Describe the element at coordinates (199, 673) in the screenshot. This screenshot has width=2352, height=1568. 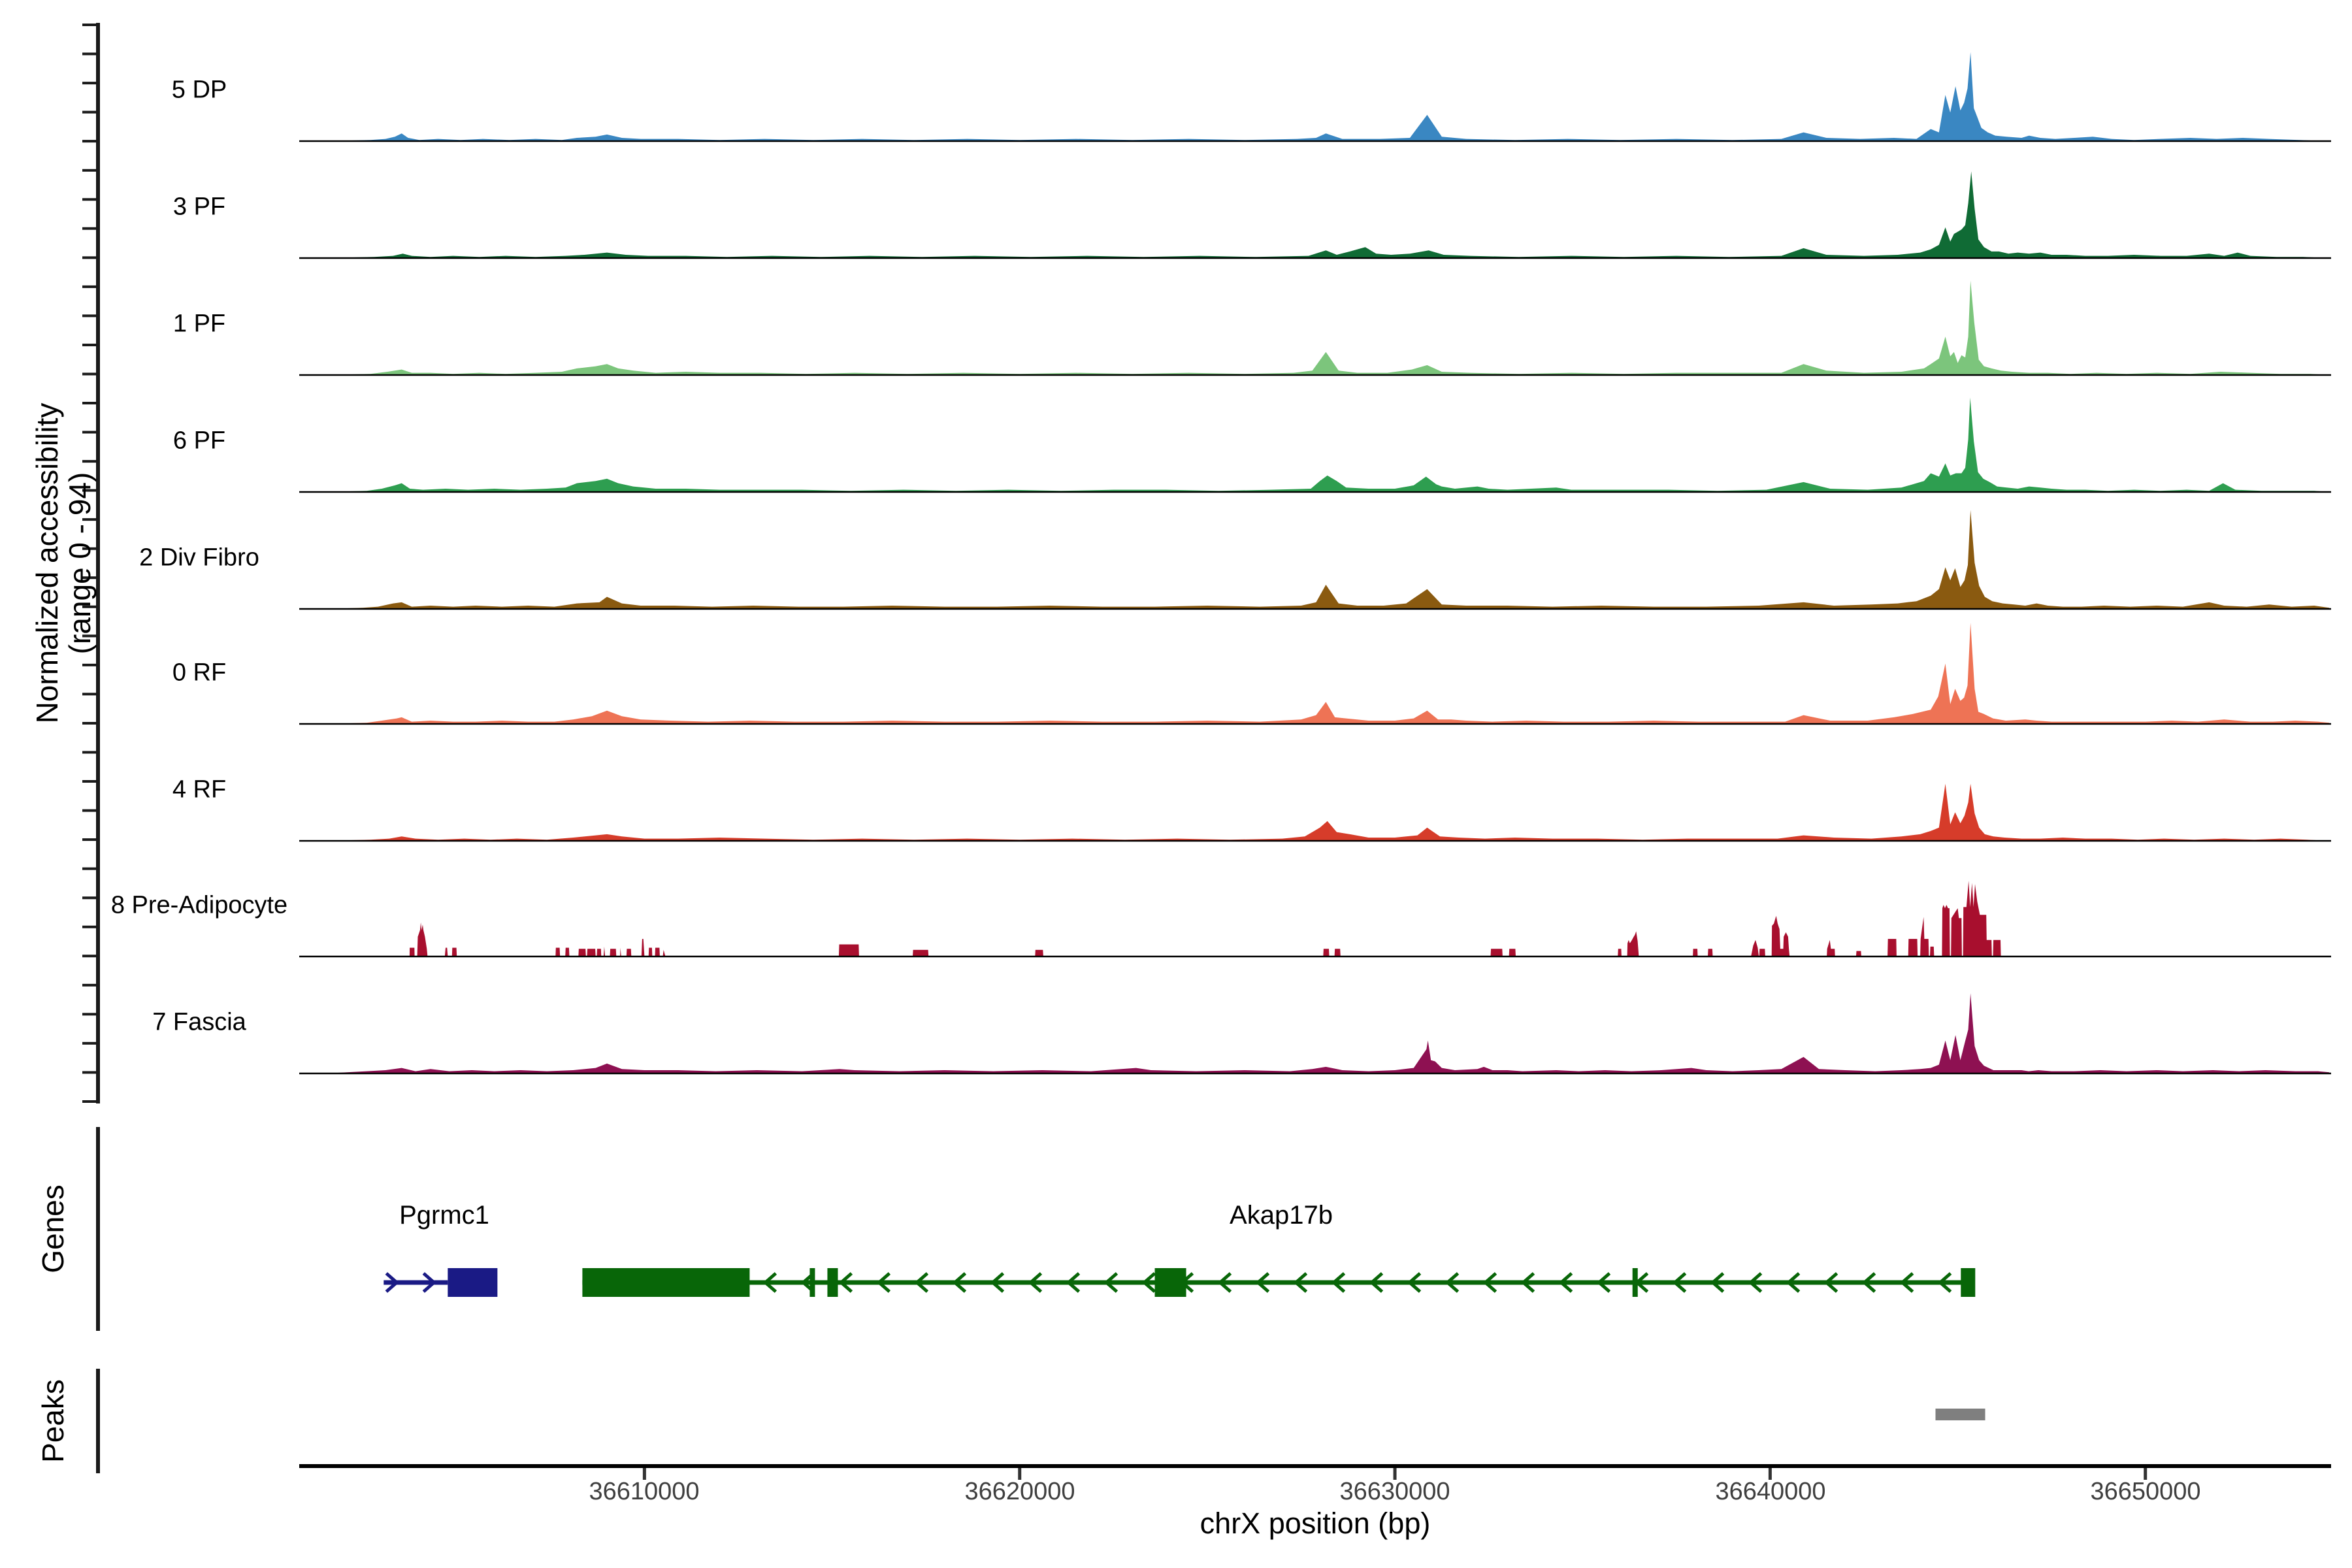
I see `track-label-0rf: 0 RF` at that location.